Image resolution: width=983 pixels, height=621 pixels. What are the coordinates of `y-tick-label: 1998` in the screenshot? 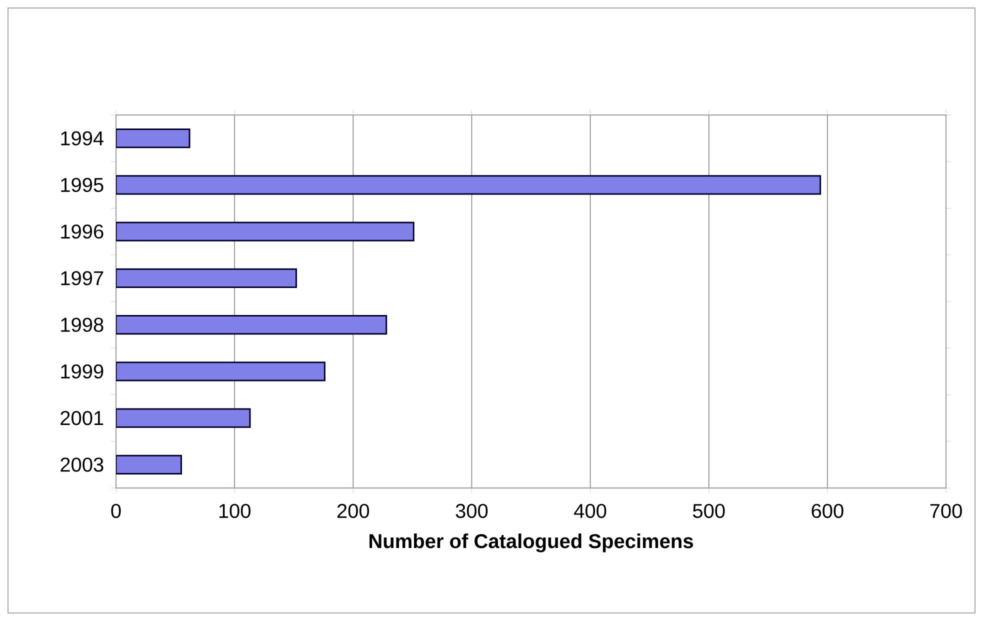 It's located at (82, 325).